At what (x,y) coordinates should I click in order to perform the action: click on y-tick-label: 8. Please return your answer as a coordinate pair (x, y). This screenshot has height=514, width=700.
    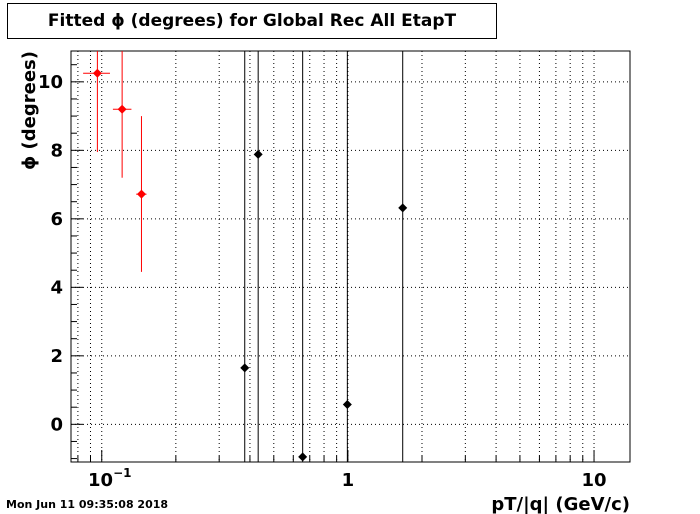
    Looking at the image, I should click on (56, 150).